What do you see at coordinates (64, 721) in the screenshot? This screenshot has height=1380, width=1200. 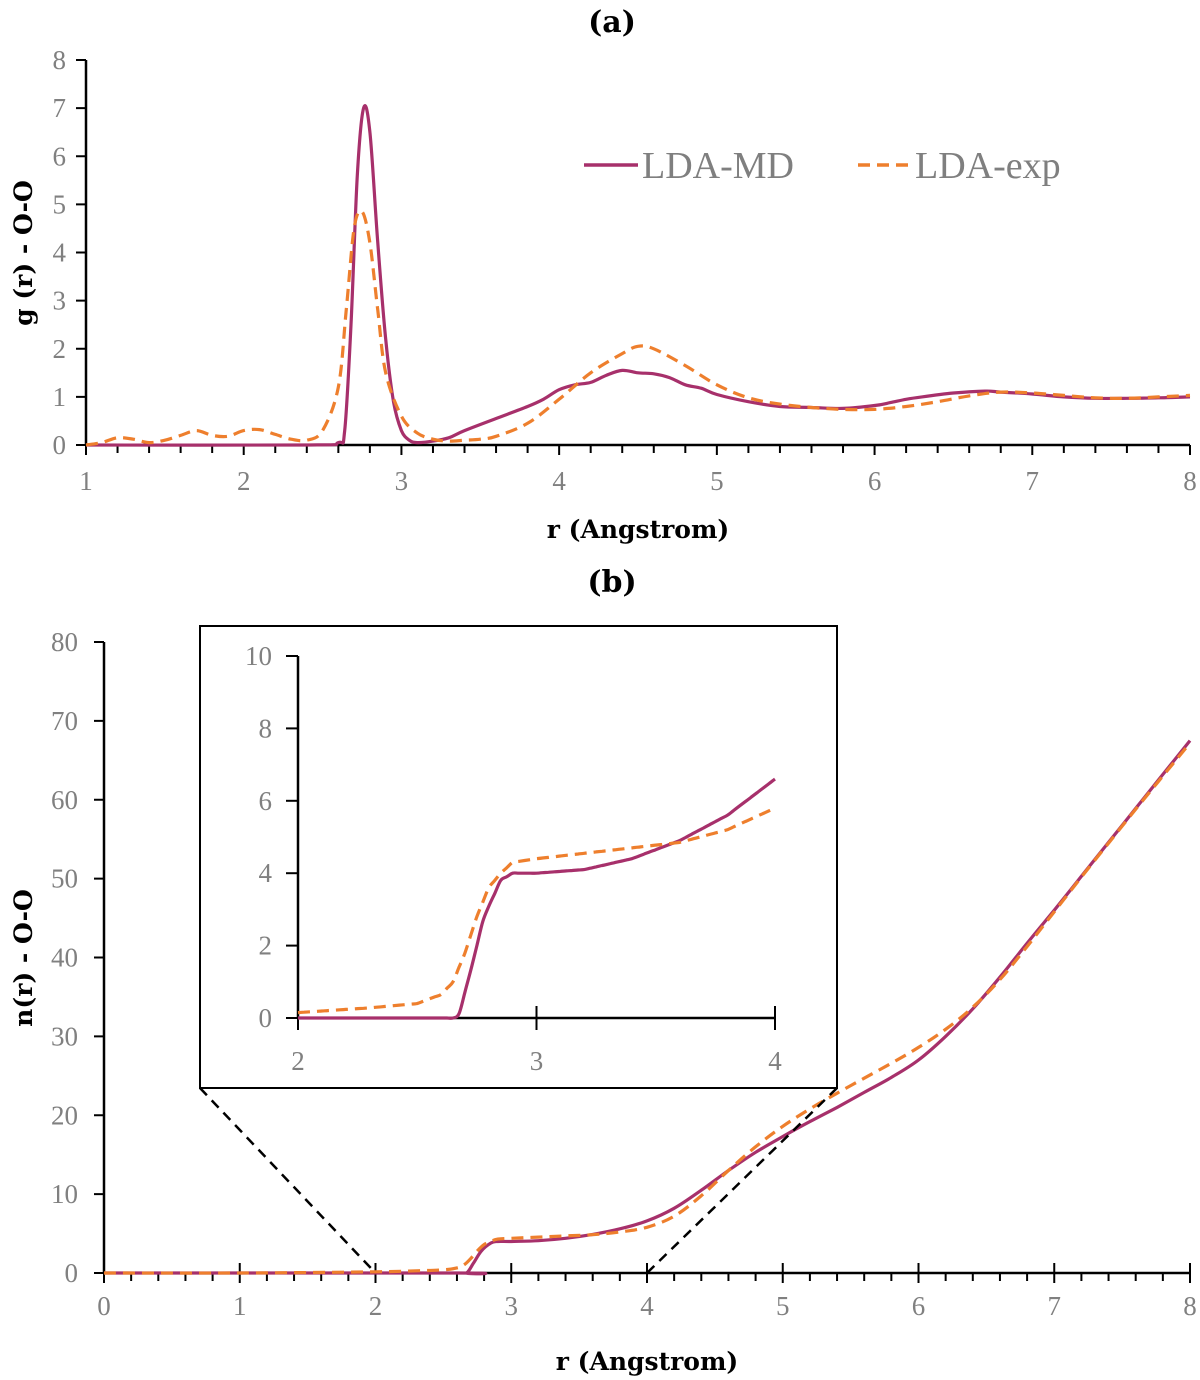 I see `panel-b-y-tick-label: 70` at bounding box center [64, 721].